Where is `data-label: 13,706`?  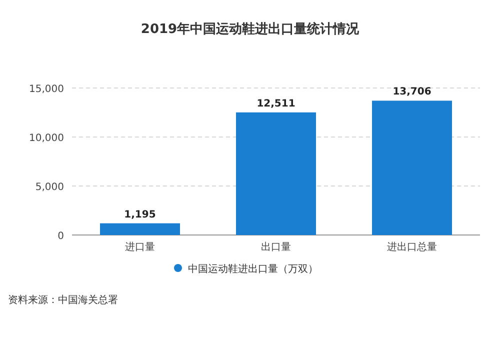 data-label: 13,706 is located at coordinates (412, 92).